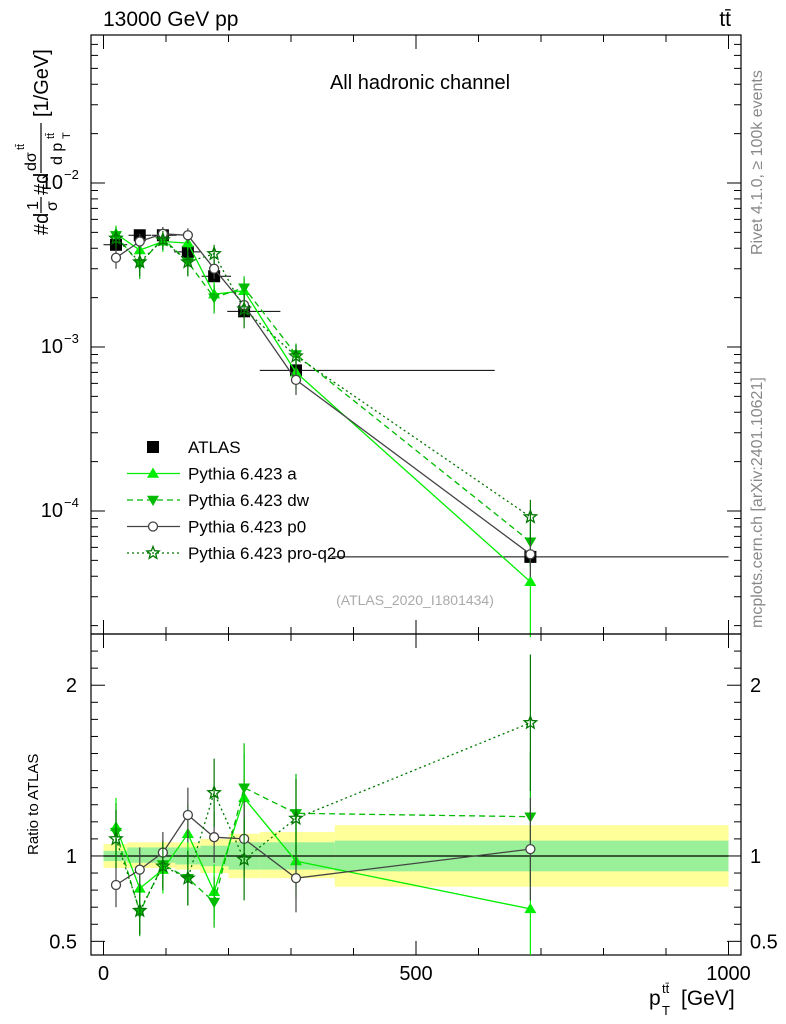  Describe the element at coordinates (153, 552) in the screenshot. I see `legend-marker-proq2o` at that location.